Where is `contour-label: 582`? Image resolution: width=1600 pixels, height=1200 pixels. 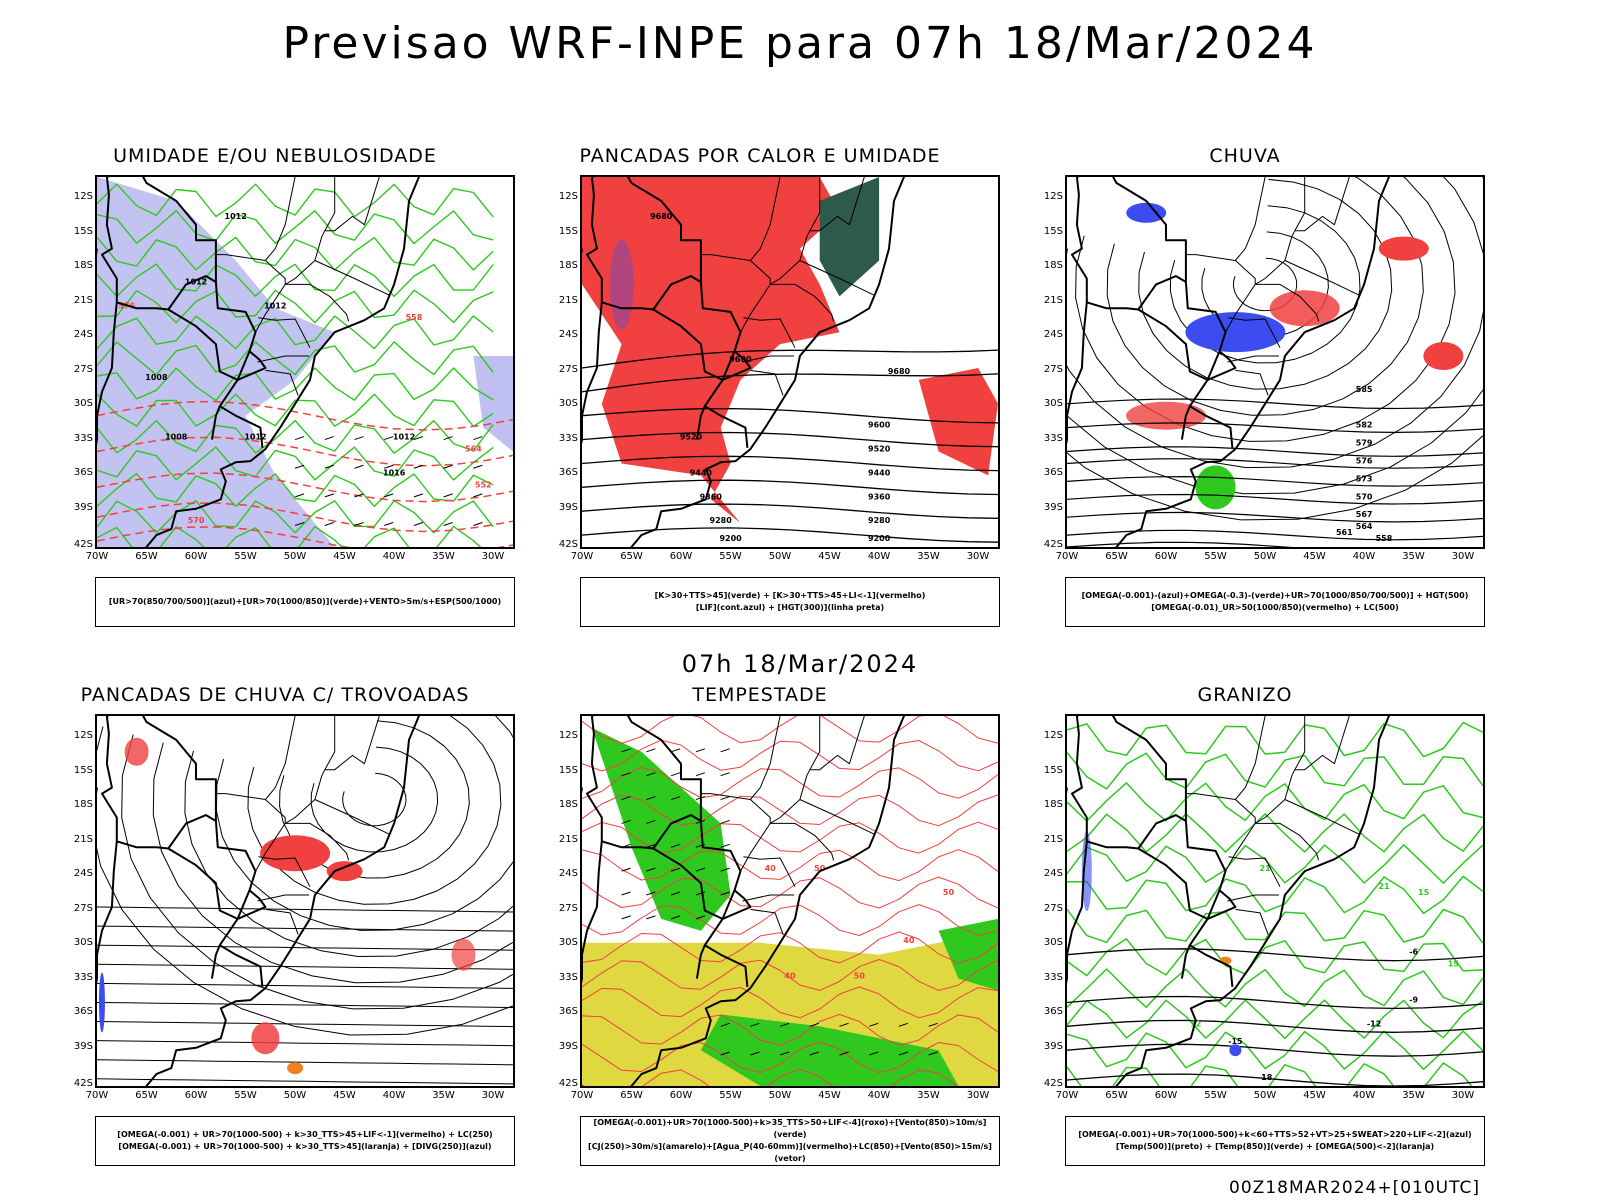 contour-label: 582 is located at coordinates (1364, 425).